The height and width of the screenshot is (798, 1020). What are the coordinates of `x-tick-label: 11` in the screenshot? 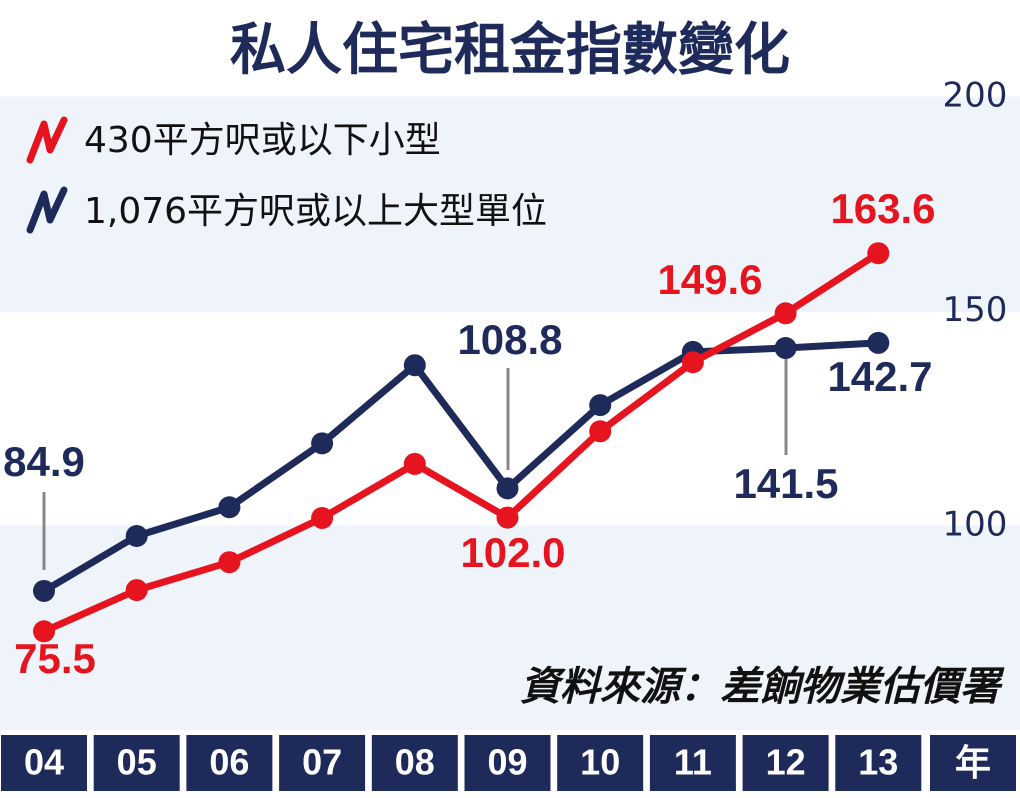 It's located at (693, 762).